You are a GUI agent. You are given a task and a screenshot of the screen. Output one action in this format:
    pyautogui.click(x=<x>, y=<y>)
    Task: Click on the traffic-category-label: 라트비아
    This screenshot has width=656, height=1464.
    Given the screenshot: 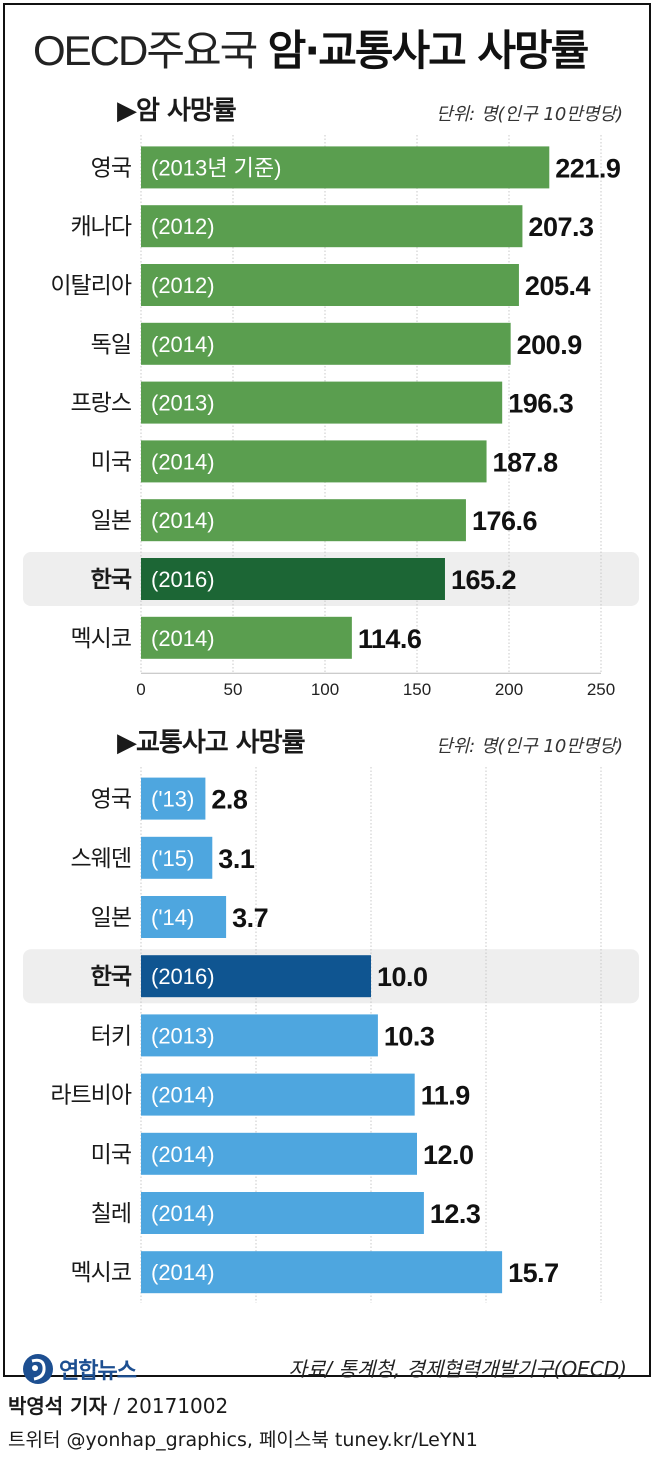 What is the action you would take?
    pyautogui.click(x=90, y=1096)
    